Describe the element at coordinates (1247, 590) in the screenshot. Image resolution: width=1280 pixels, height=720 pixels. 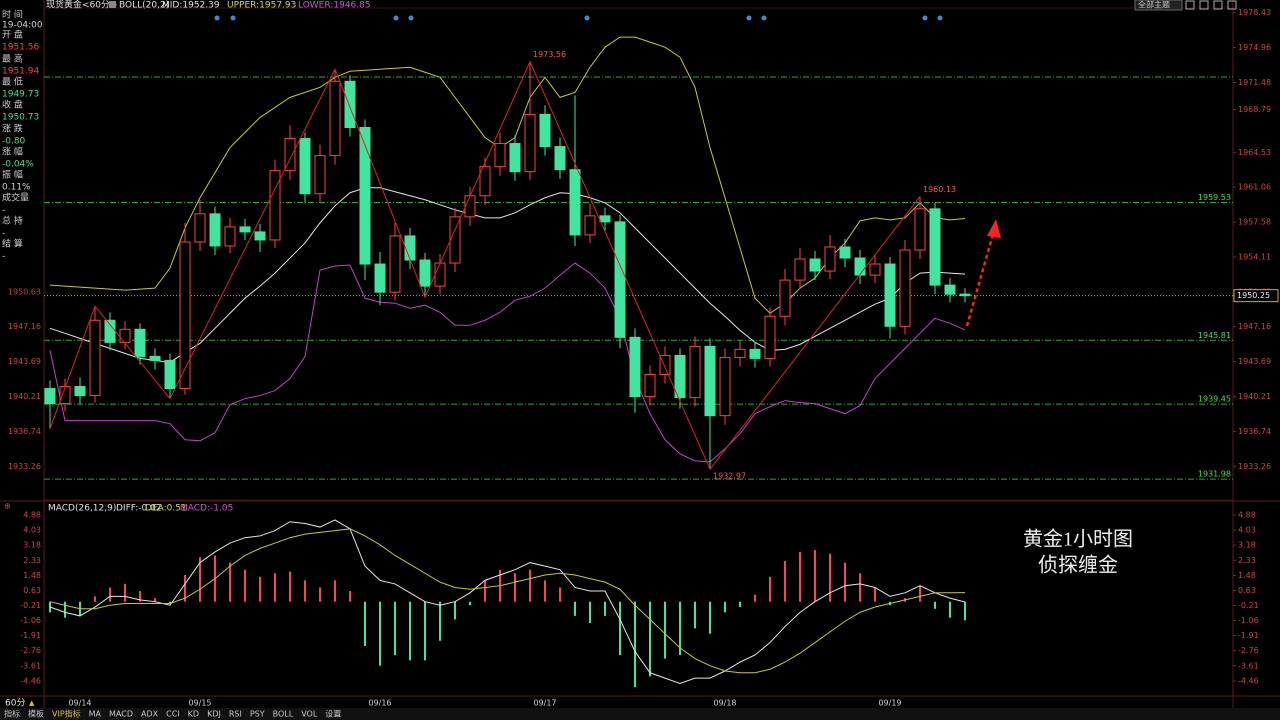
I see `y-tick-label: 0.63` at that location.